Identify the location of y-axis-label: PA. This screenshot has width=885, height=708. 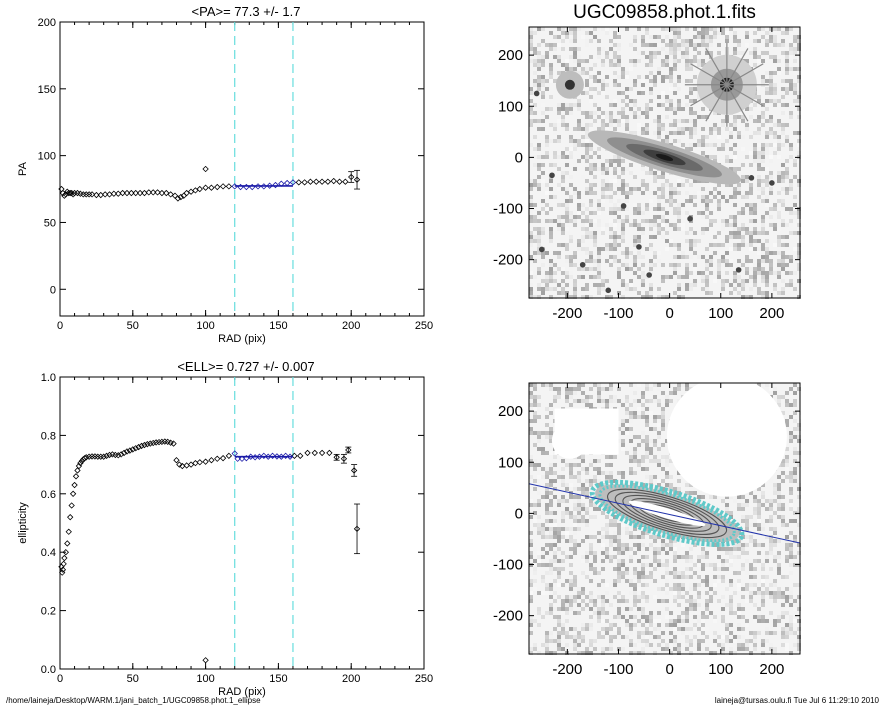
(23, 168).